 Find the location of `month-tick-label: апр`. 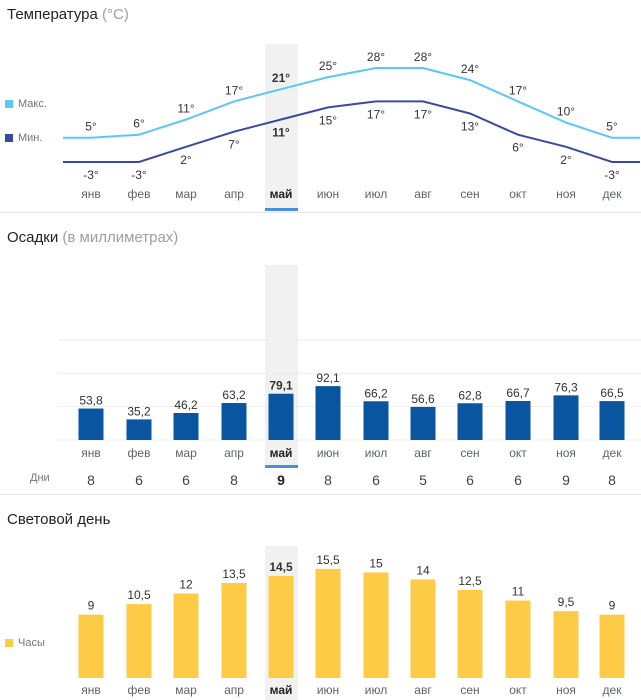

month-tick-label: апр is located at coordinates (234, 453).